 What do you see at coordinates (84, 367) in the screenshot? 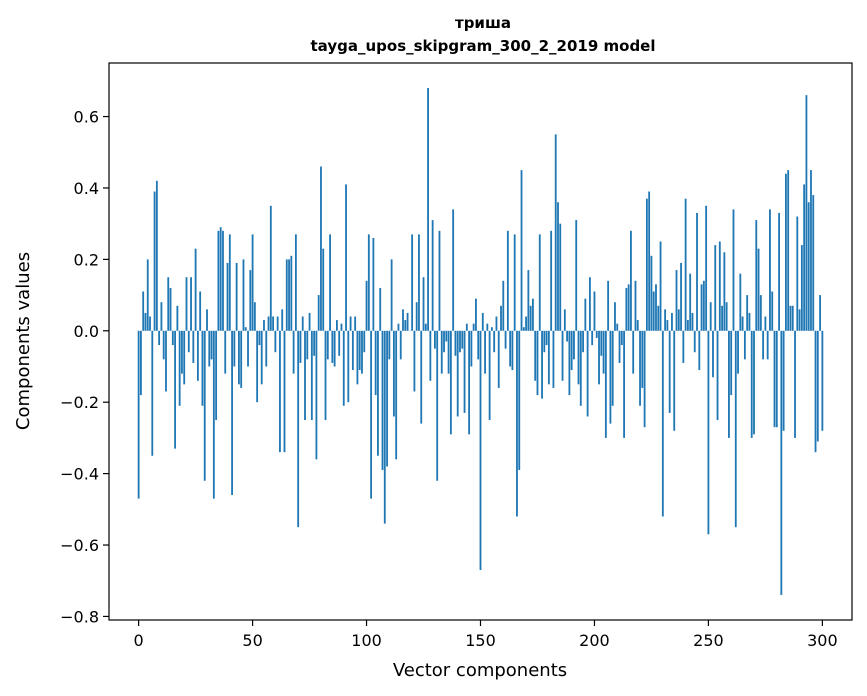
I see `y-axis-ticks: −0.8 −0.6 −0.4 −0.2 0.0 0.2 0.4 0.6` at bounding box center [84, 367].